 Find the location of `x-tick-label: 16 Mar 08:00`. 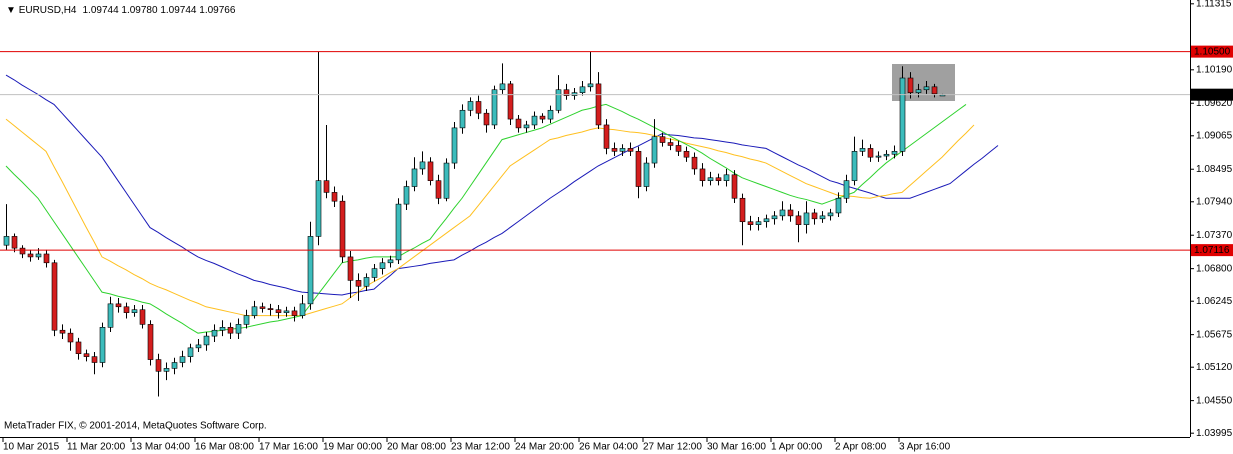

x-tick-label: 16 Mar 08:00 is located at coordinates (224, 447).